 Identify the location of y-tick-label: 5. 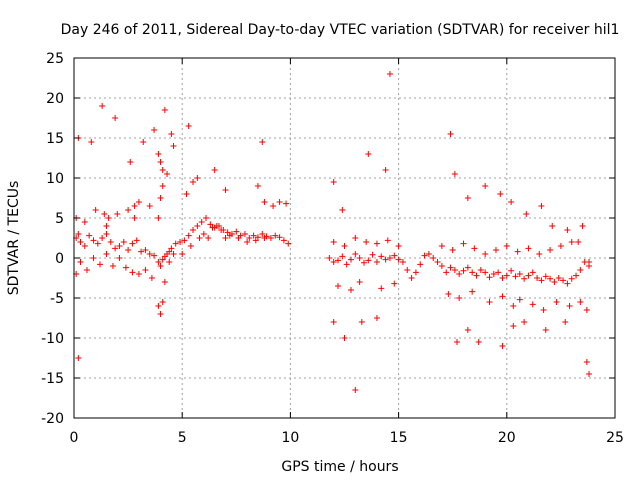
(59, 219).